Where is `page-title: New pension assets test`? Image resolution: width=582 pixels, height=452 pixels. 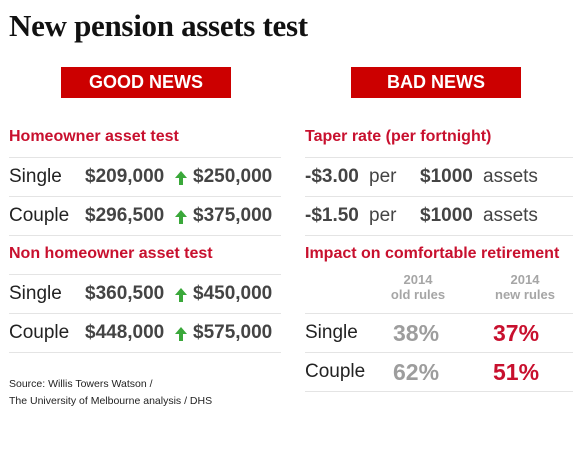 page-title: New pension assets test is located at coordinates (158, 25).